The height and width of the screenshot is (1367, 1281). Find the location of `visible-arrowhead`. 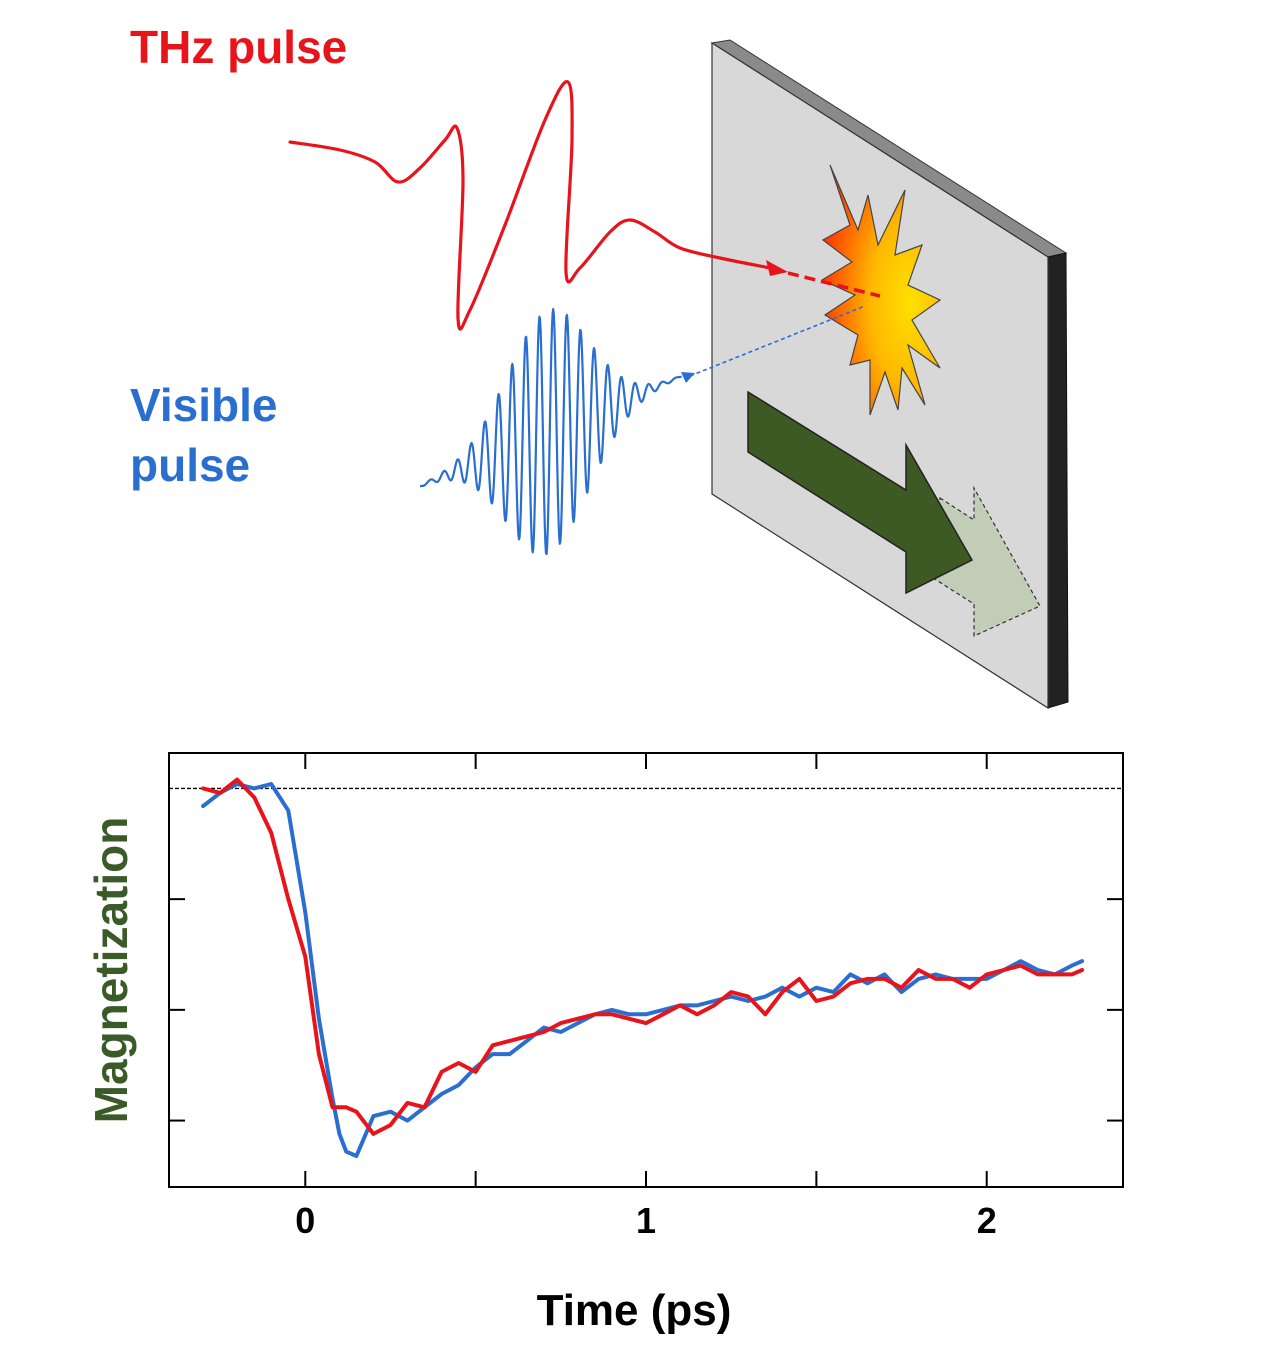

visible-arrowhead is located at coordinates (688, 377).